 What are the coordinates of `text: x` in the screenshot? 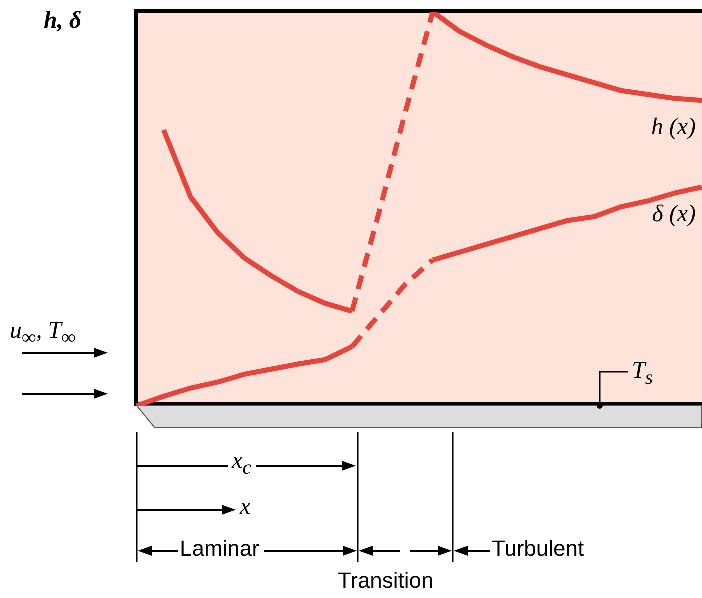 It's located at (245, 507).